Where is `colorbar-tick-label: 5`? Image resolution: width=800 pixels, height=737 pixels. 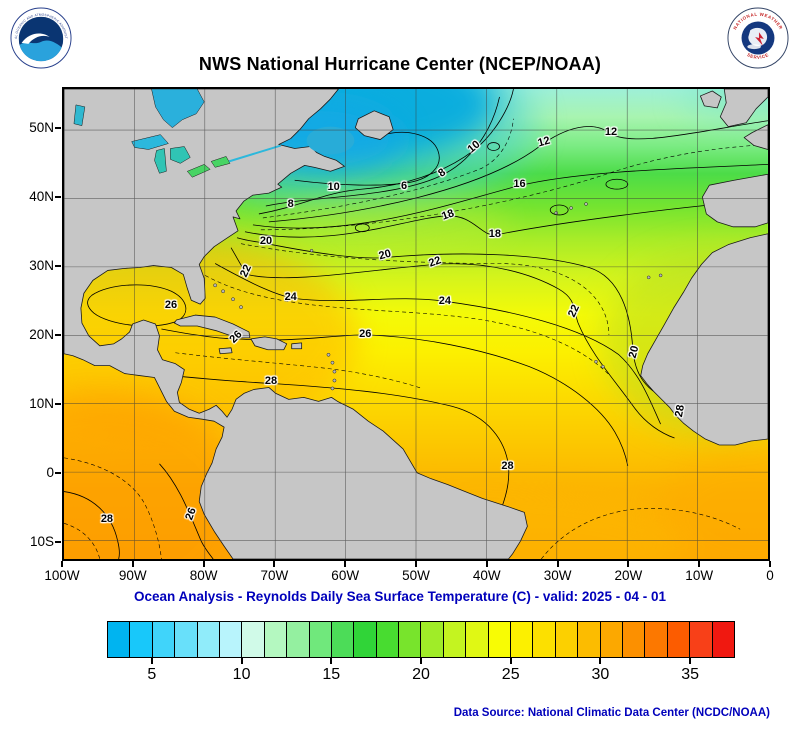 colorbar-tick-label: 5 is located at coordinates (152, 674).